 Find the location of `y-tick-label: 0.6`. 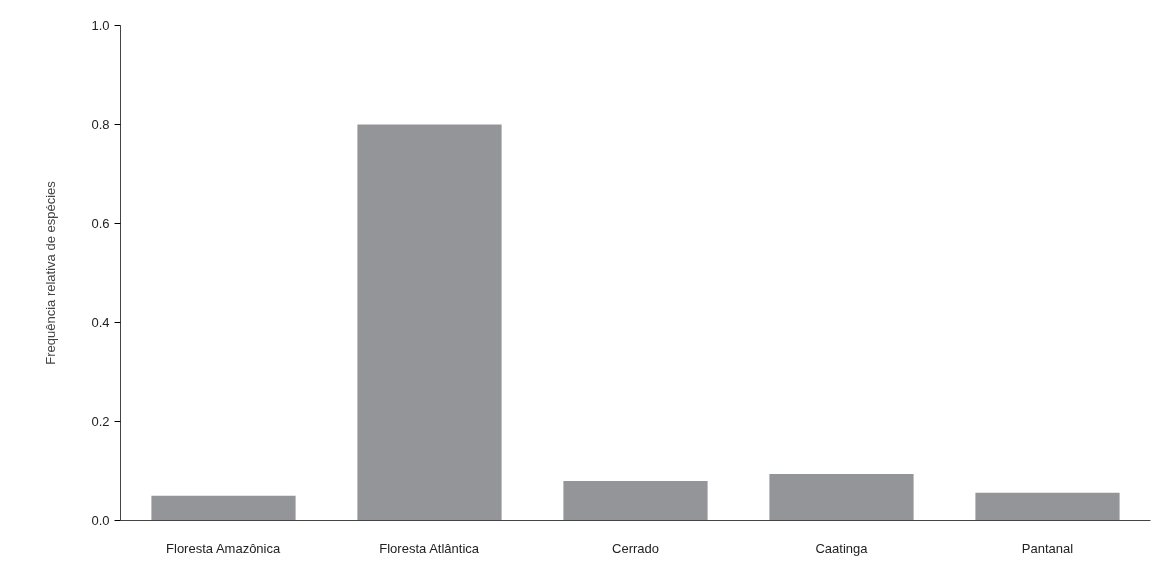

y-tick-label: 0.6 is located at coordinates (100, 223).